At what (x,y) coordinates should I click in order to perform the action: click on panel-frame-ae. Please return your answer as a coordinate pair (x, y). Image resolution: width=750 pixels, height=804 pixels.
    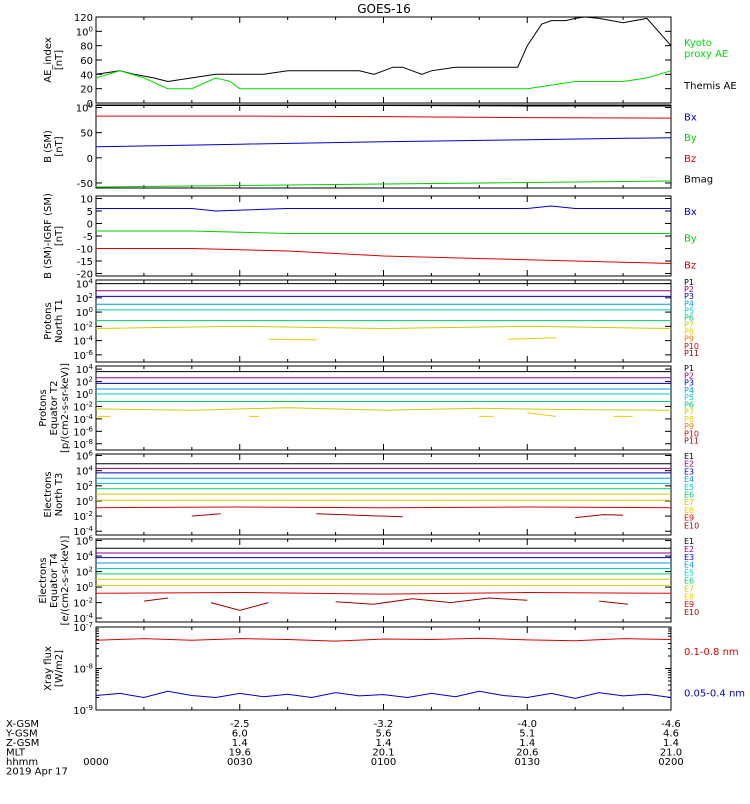
    Looking at the image, I should click on (383, 60).